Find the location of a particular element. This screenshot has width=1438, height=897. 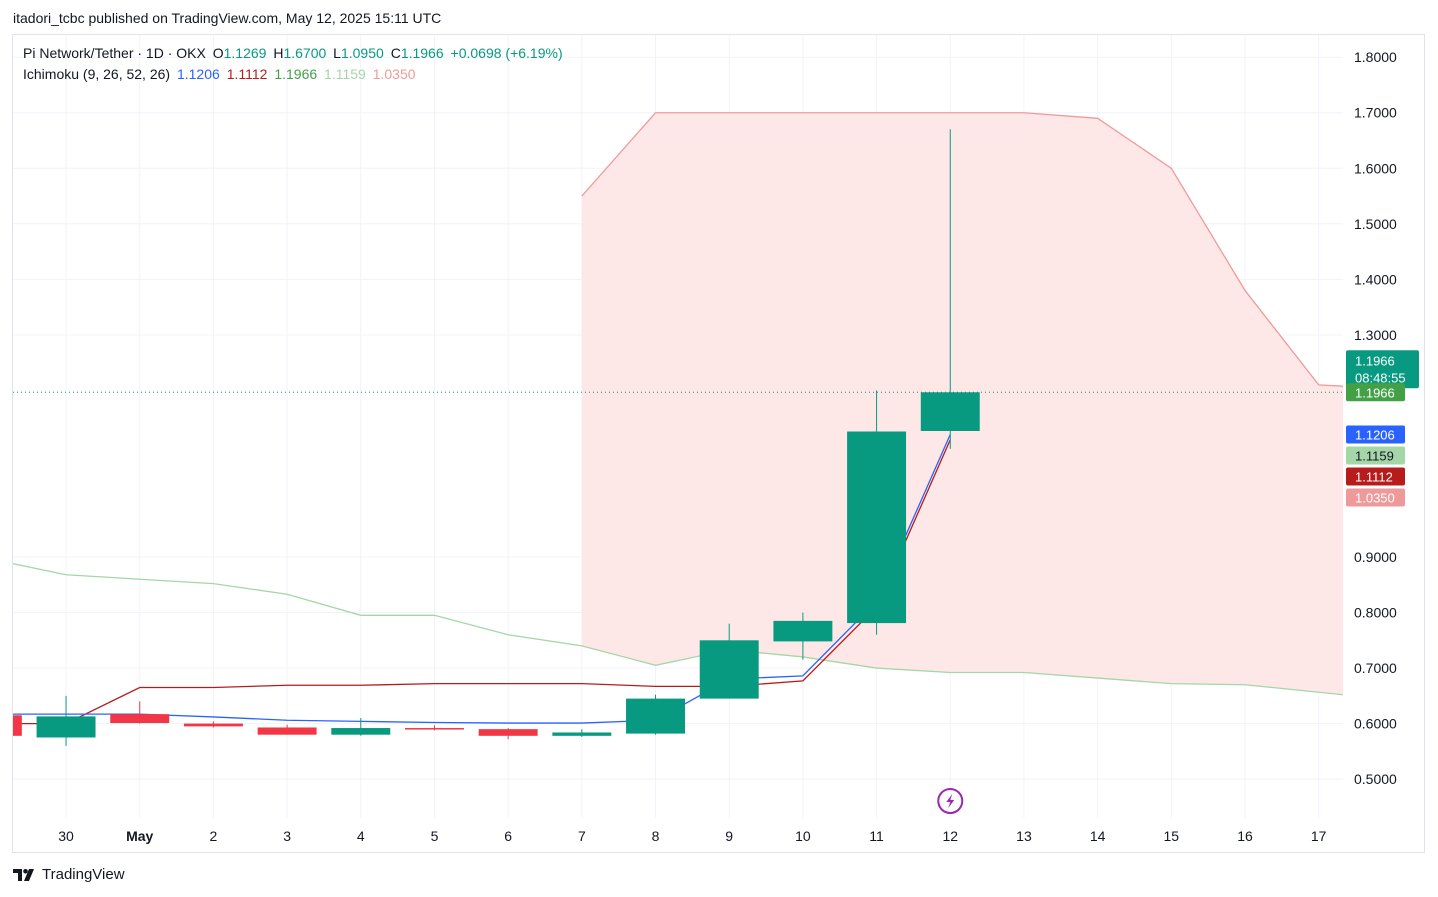

last-price-tag is located at coordinates (1382, 369).